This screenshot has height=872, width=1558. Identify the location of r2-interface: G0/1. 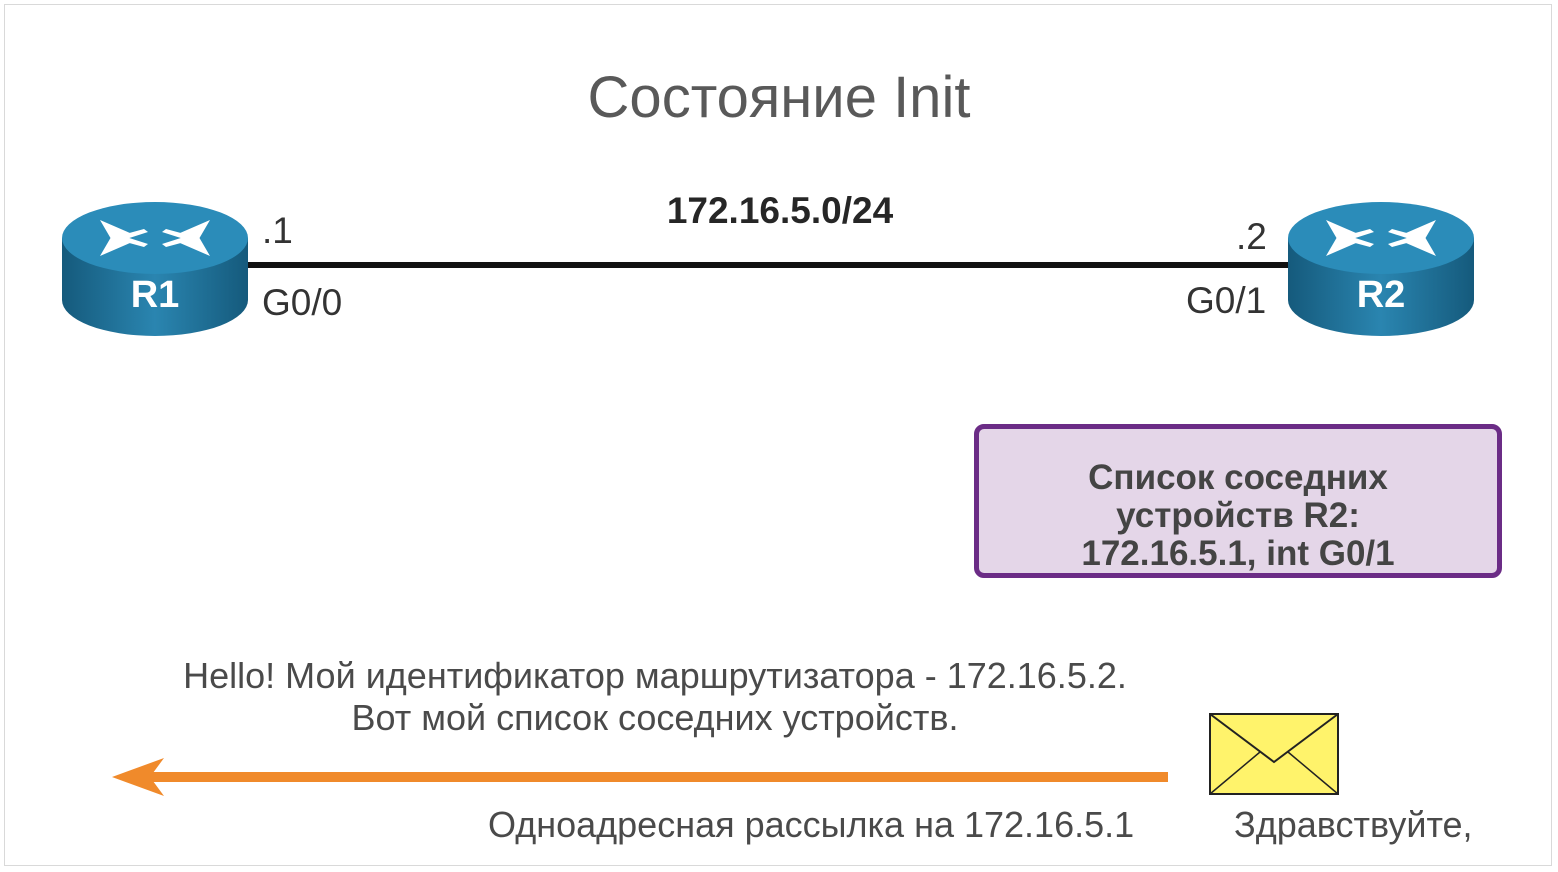
(1226, 300).